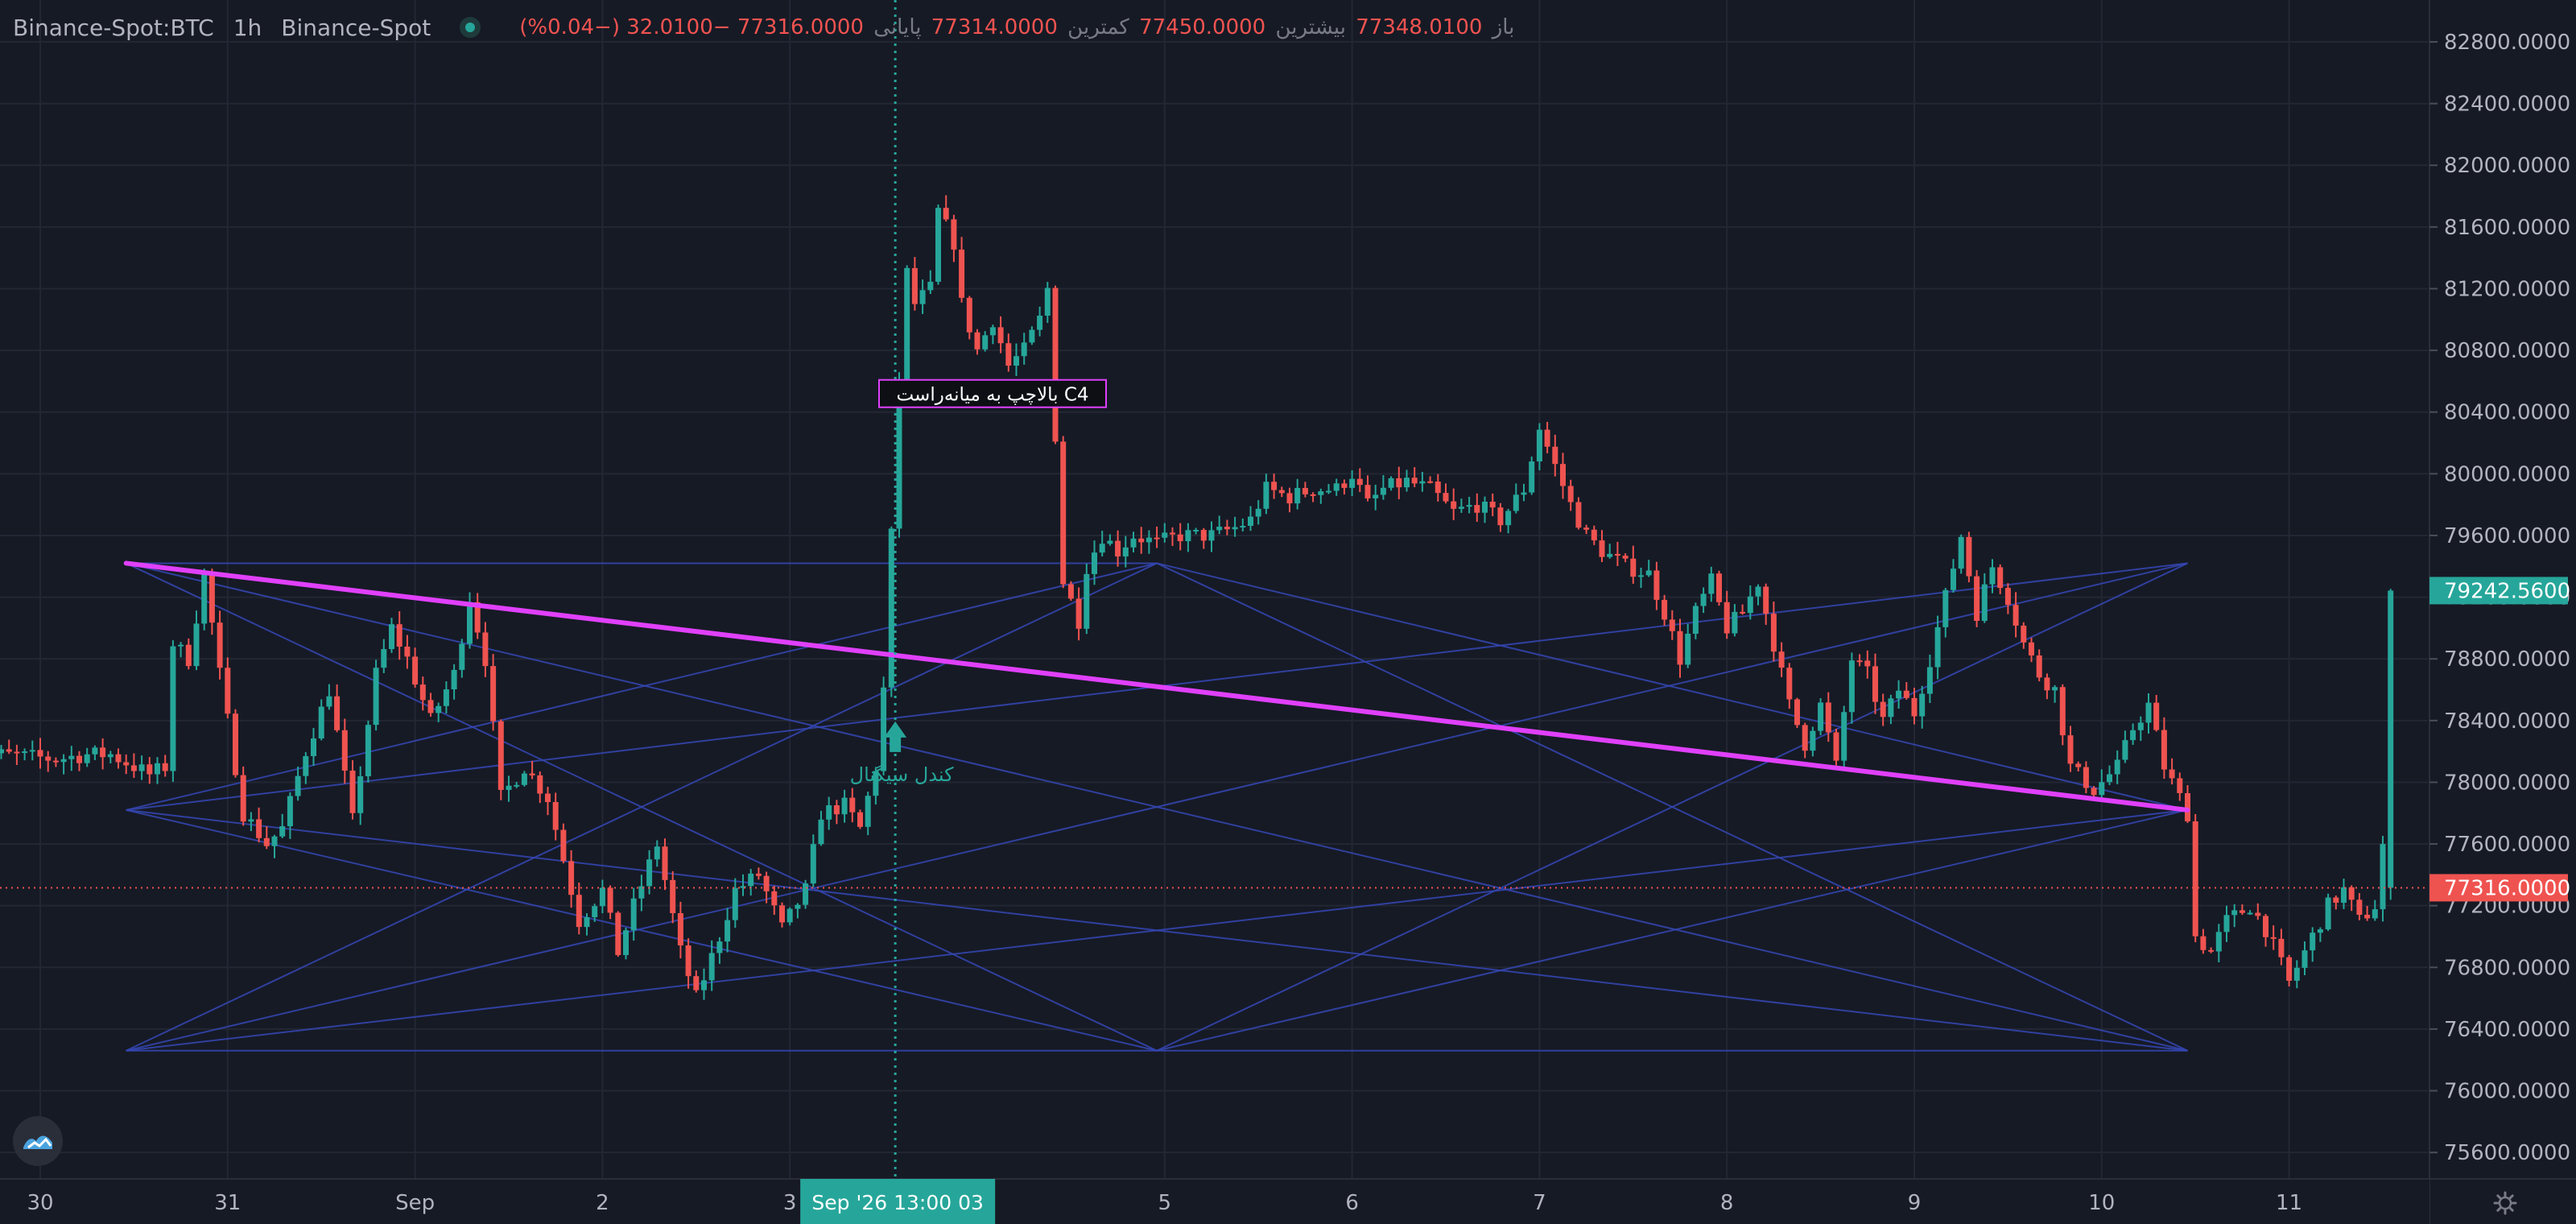 The height and width of the screenshot is (1224, 2576). What do you see at coordinates (992, 393) in the screenshot?
I see `annotation-box` at bounding box center [992, 393].